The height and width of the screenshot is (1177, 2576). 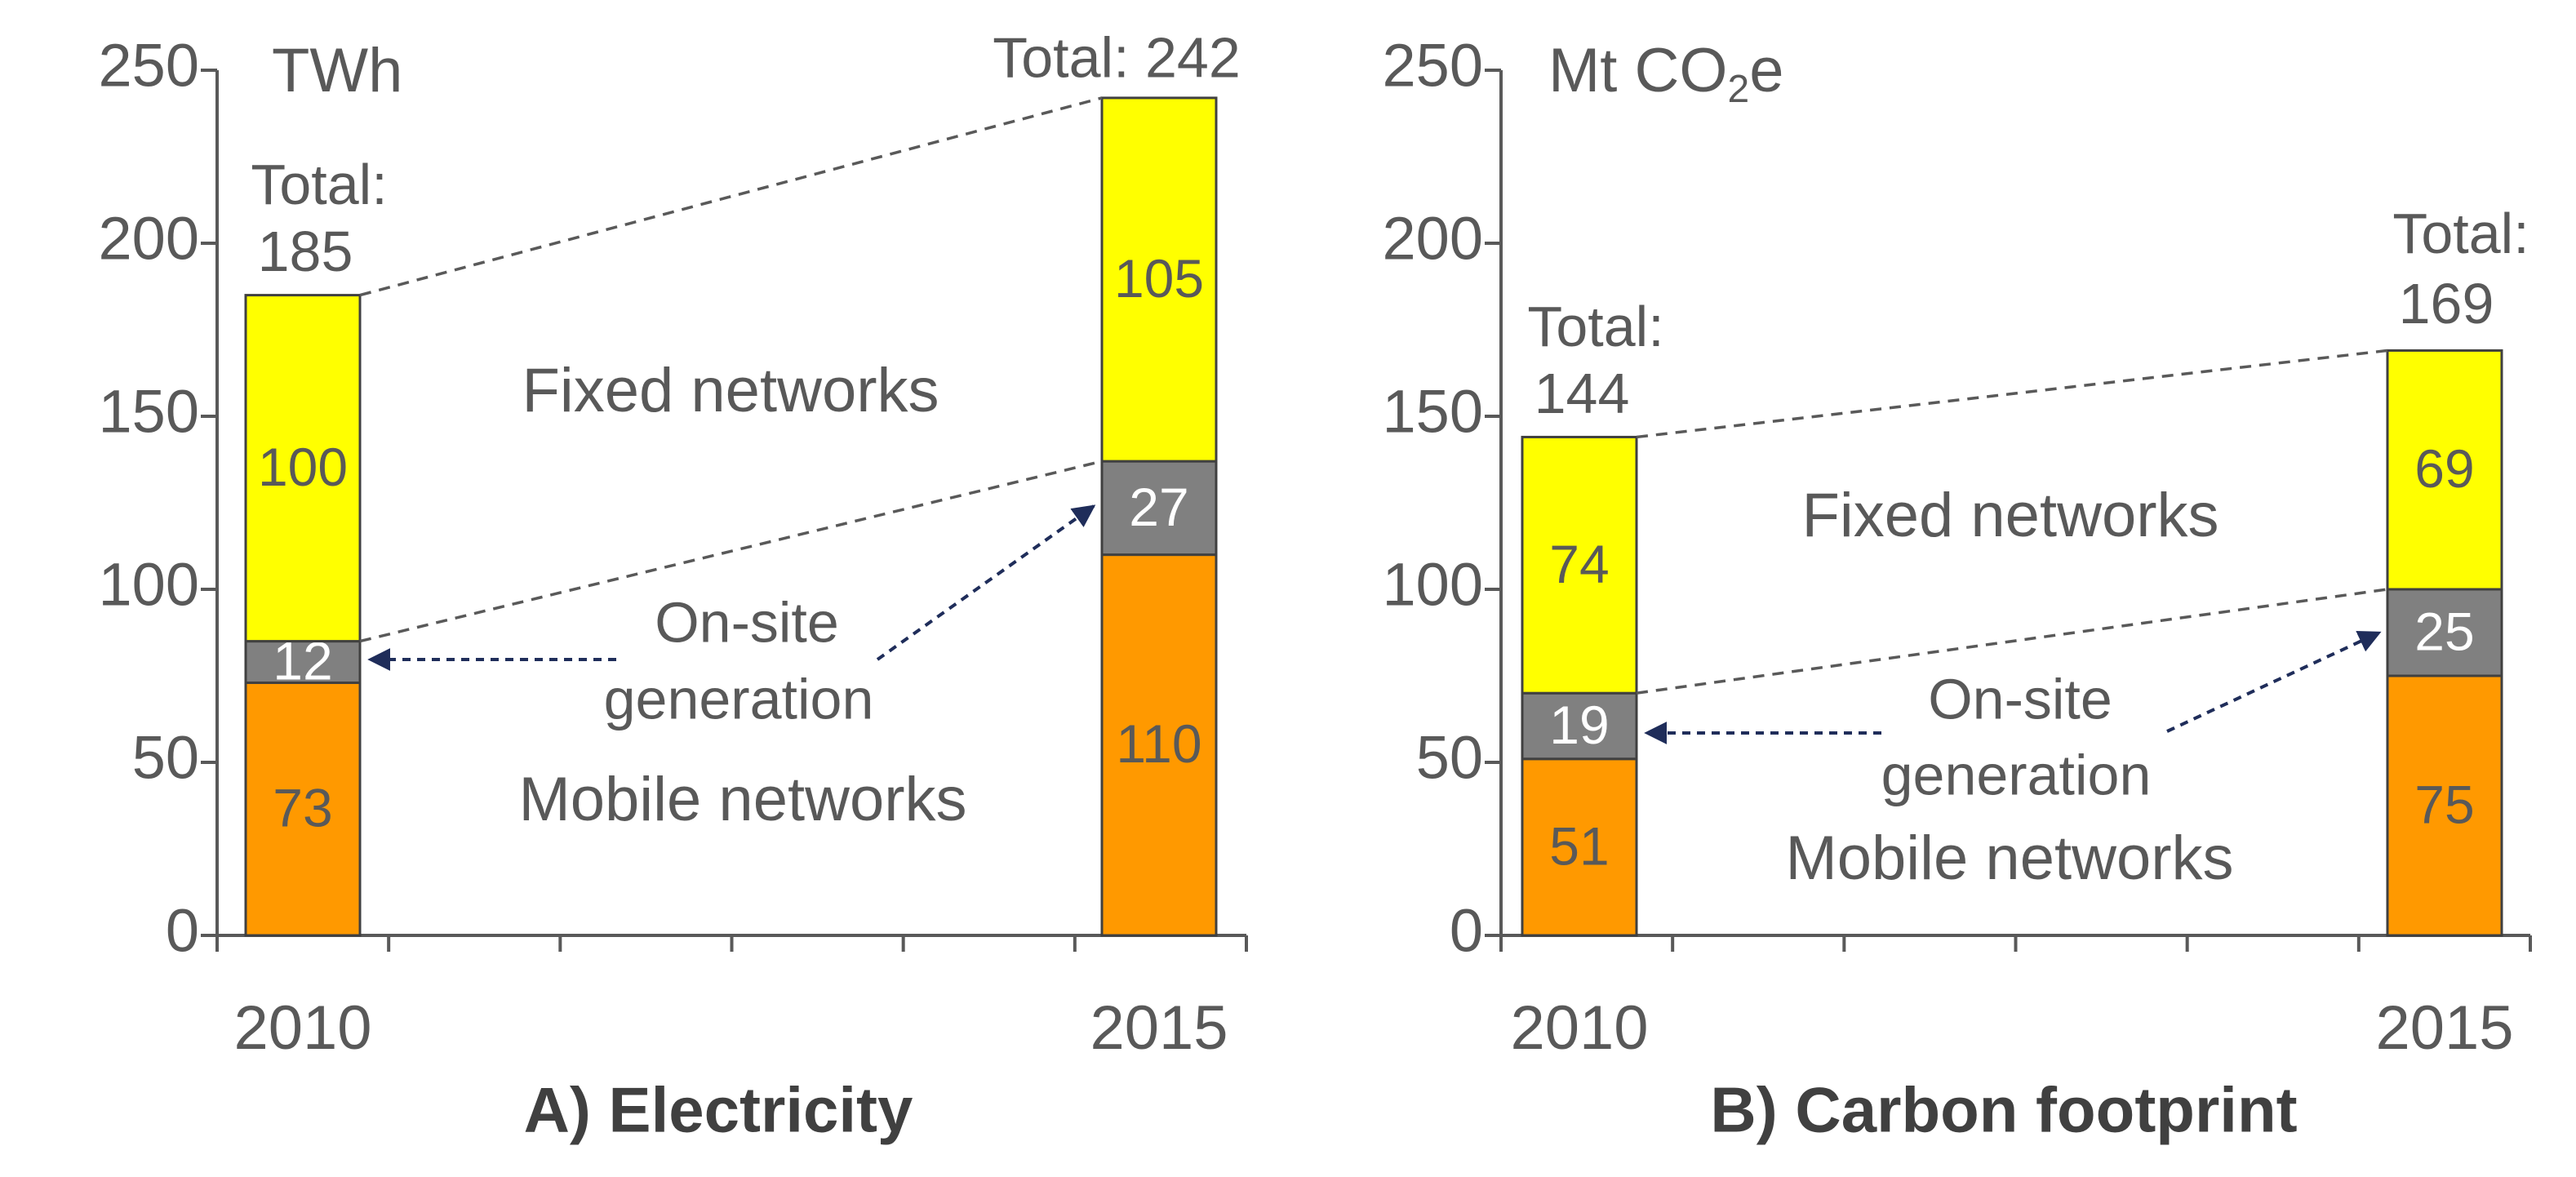 I want to click on bar-onsite-2010, so click(x=1579, y=726).